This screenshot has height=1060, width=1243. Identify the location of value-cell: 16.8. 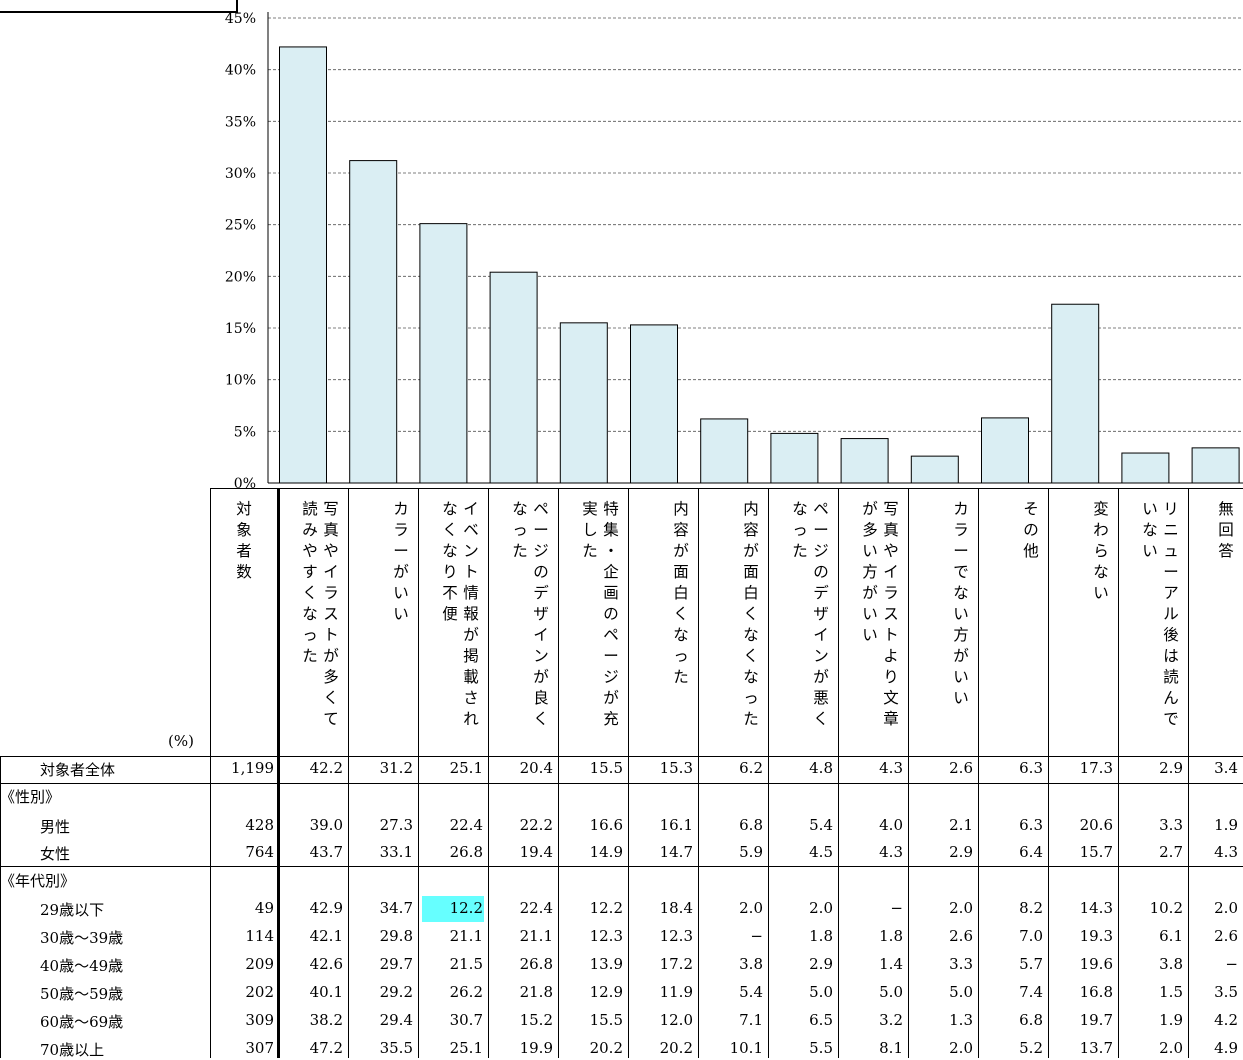
(1096, 992).